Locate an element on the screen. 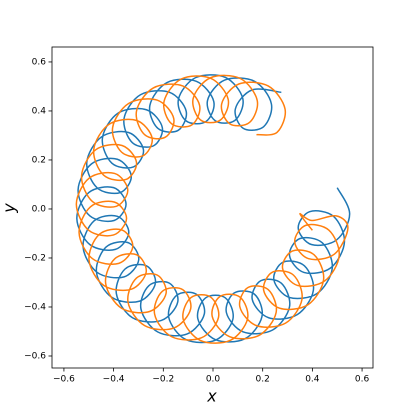 This screenshot has width=415, height=415. y-tick-label: −0.2 is located at coordinates (35, 258).